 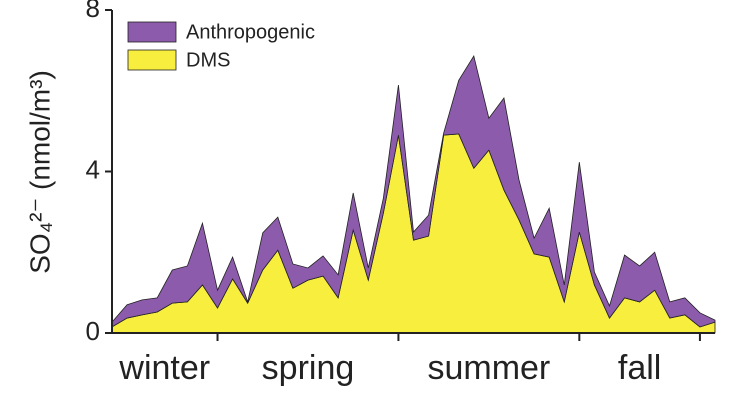 I want to click on y-tick-label: 4, so click(x=93, y=169).